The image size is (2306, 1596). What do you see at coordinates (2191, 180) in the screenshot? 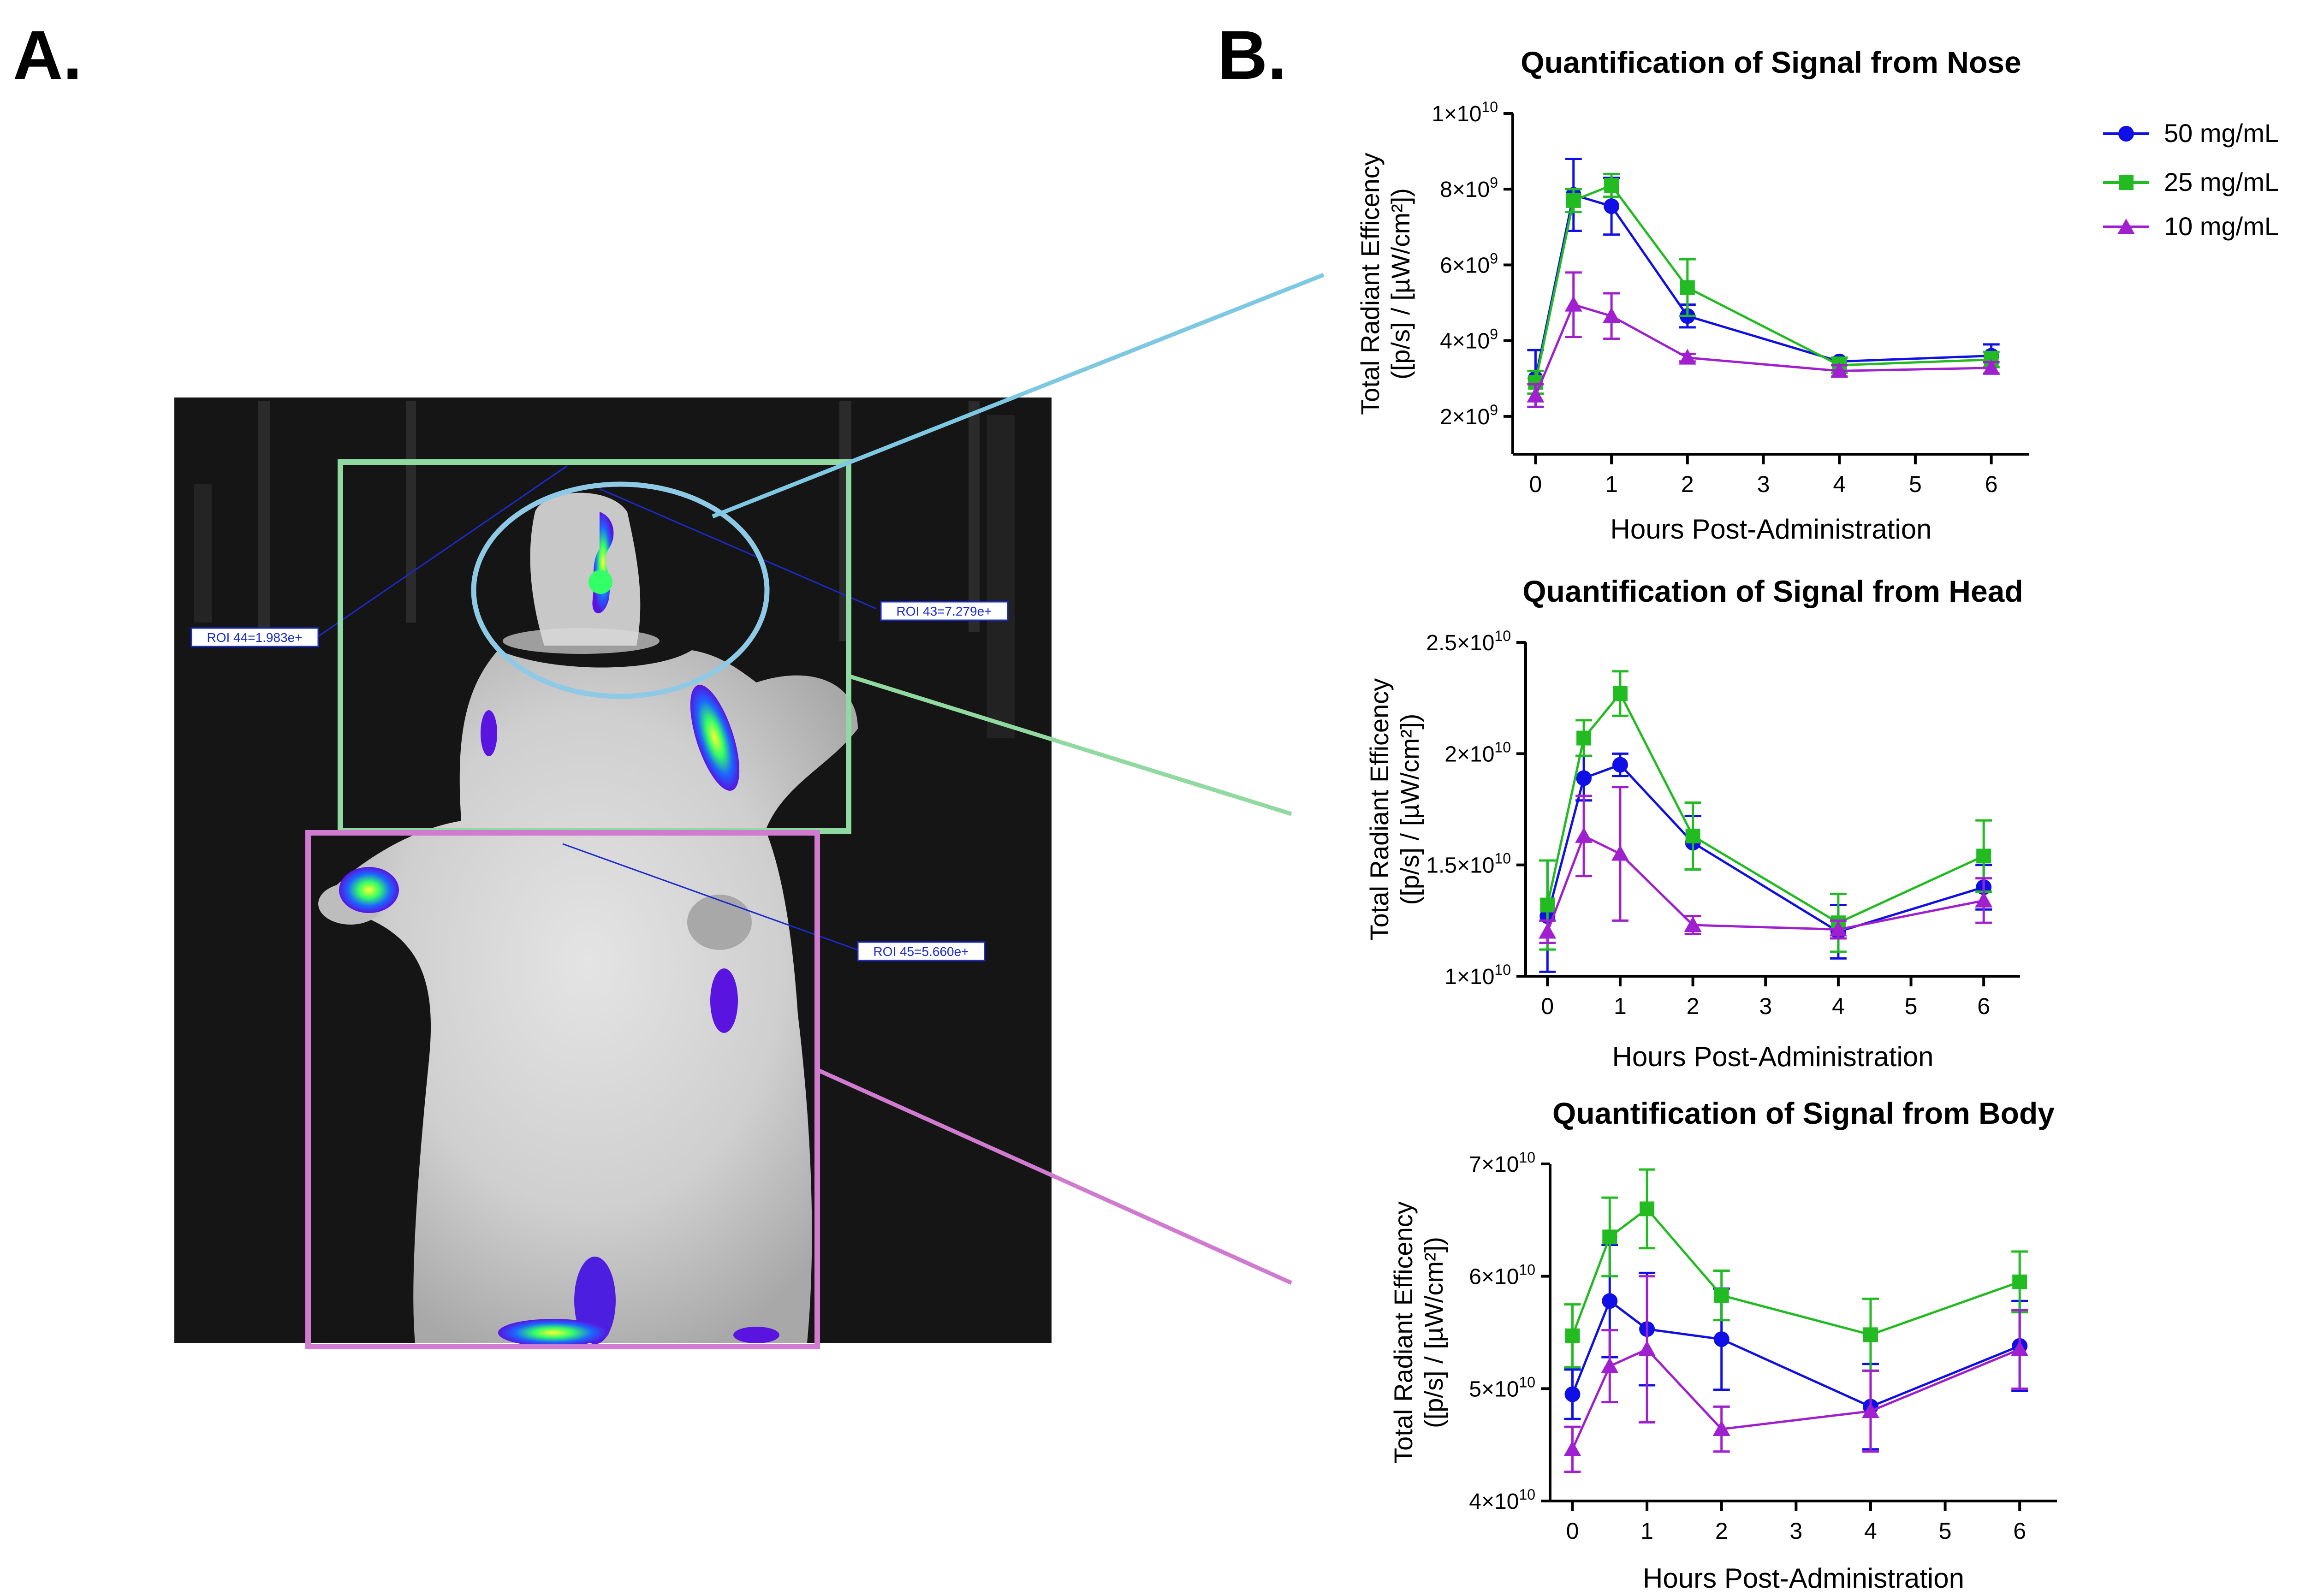
I see `legend: 50 mg/mL 25 mg/mL 10 mg/mL` at bounding box center [2191, 180].